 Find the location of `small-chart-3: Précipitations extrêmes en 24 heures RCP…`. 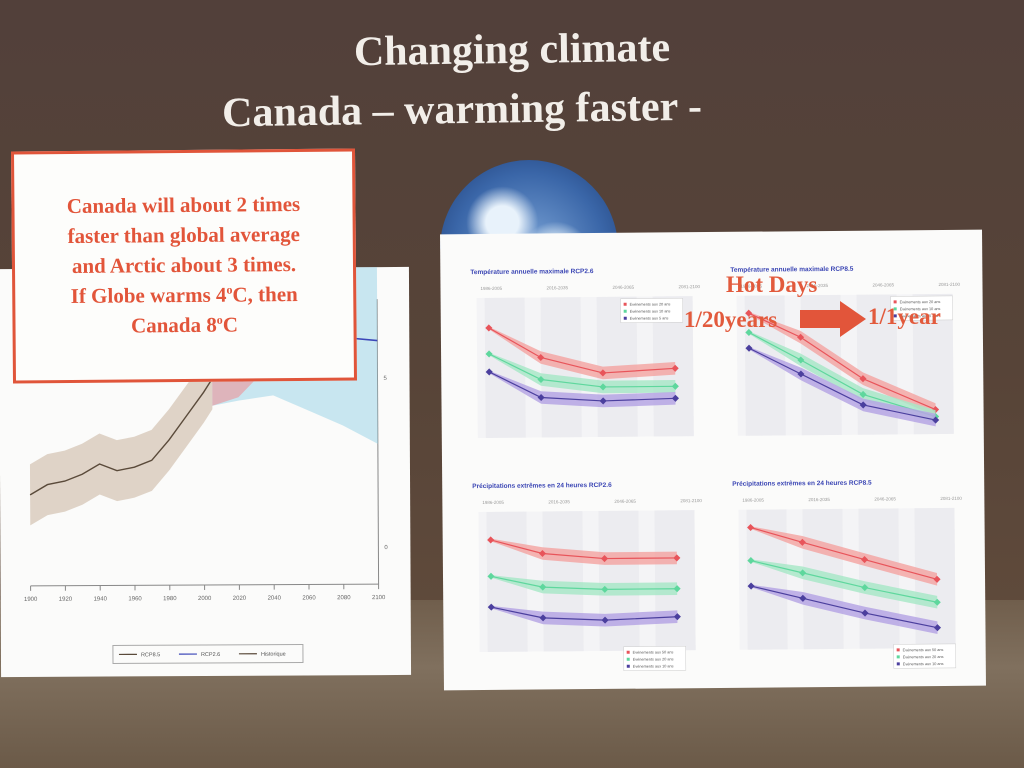

small-chart-3: Précipitations extrêmes en 24 heures RCP… is located at coordinates (587, 577).